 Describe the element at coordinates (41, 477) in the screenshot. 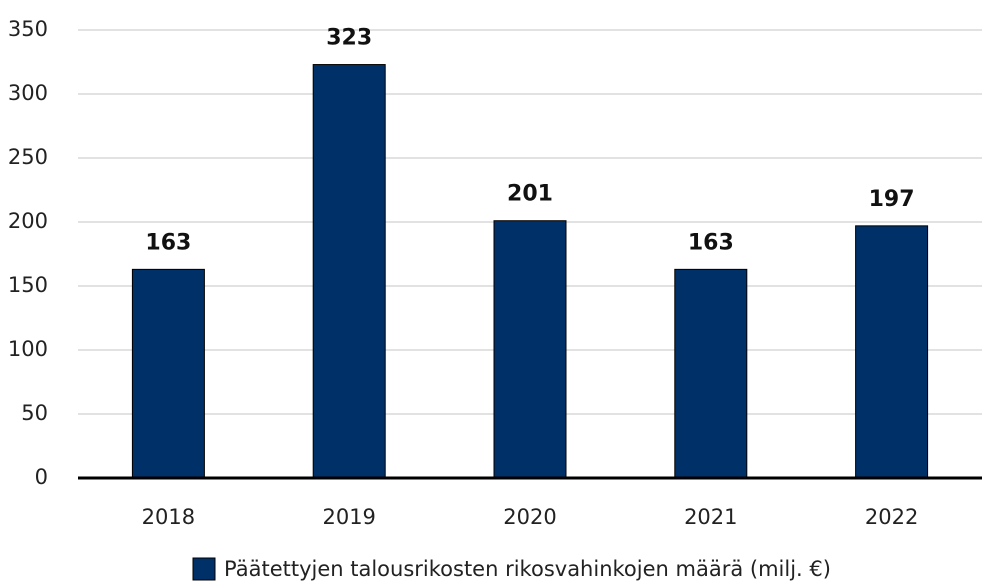

I see `y-tick-label: 0` at that location.